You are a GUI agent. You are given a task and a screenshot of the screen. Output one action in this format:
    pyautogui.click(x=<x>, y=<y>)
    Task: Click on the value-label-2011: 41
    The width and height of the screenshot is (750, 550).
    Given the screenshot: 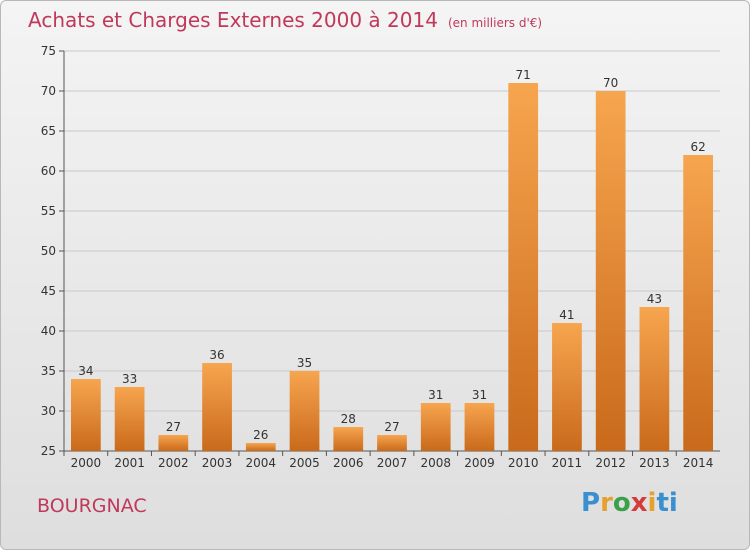 What is the action you would take?
    pyautogui.click(x=566, y=315)
    